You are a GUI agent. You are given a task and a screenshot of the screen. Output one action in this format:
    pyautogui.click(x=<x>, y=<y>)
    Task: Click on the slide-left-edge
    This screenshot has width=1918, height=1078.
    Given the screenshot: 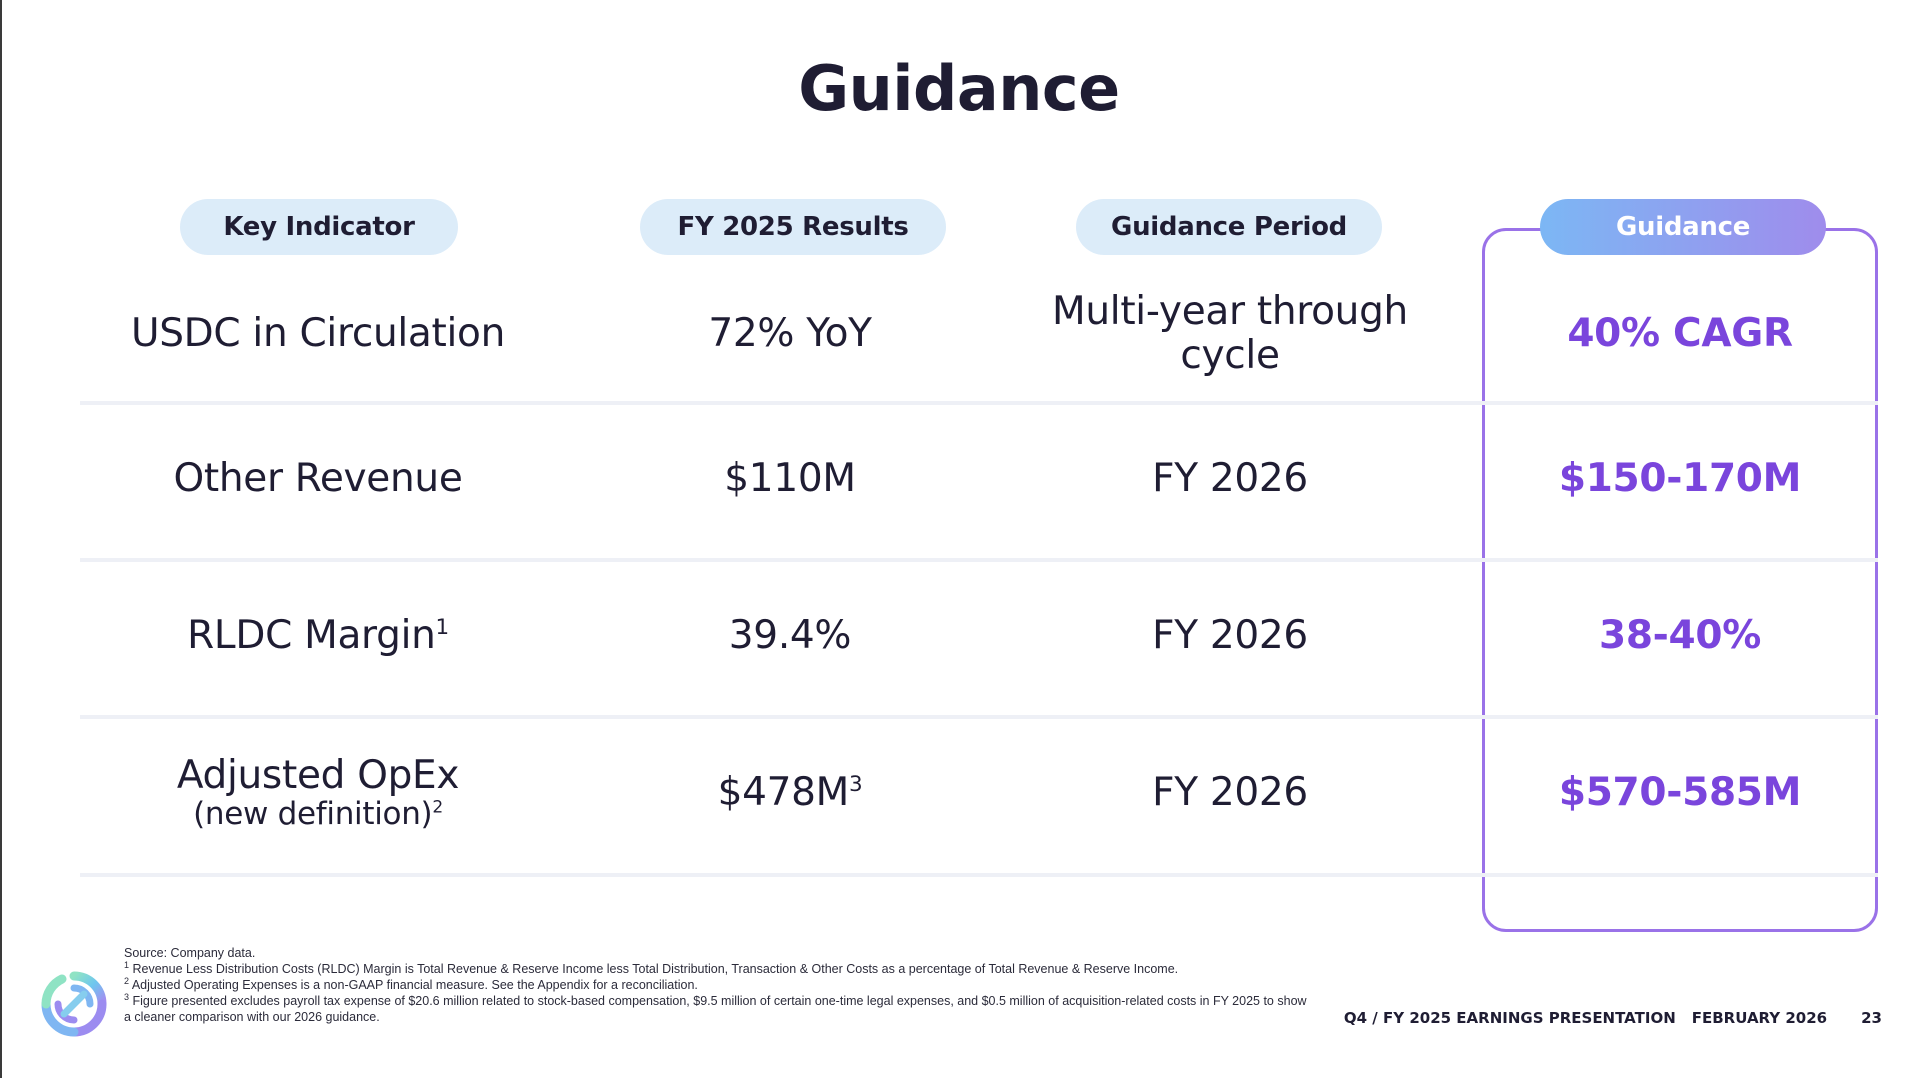 What is the action you would take?
    pyautogui.click(x=1, y=539)
    